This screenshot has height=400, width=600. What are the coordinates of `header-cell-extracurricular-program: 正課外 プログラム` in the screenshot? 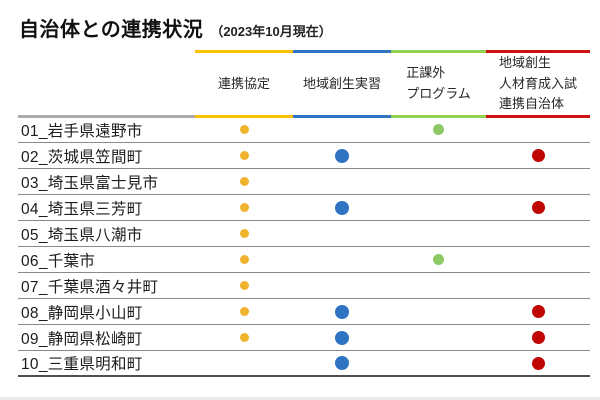 It's located at (438, 84).